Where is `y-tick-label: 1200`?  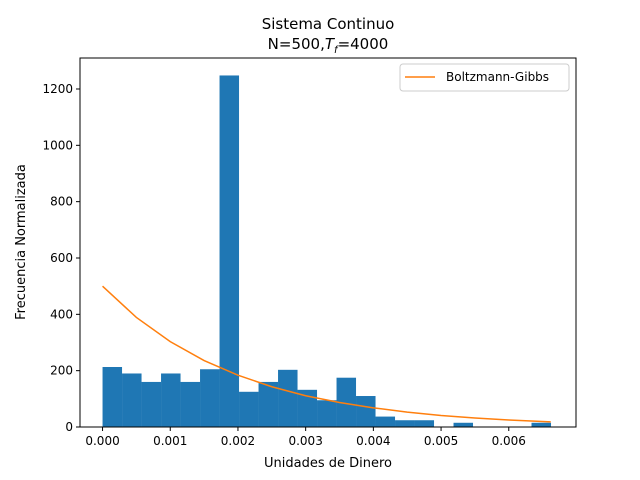
y-tick-label: 1200 is located at coordinates (57, 89).